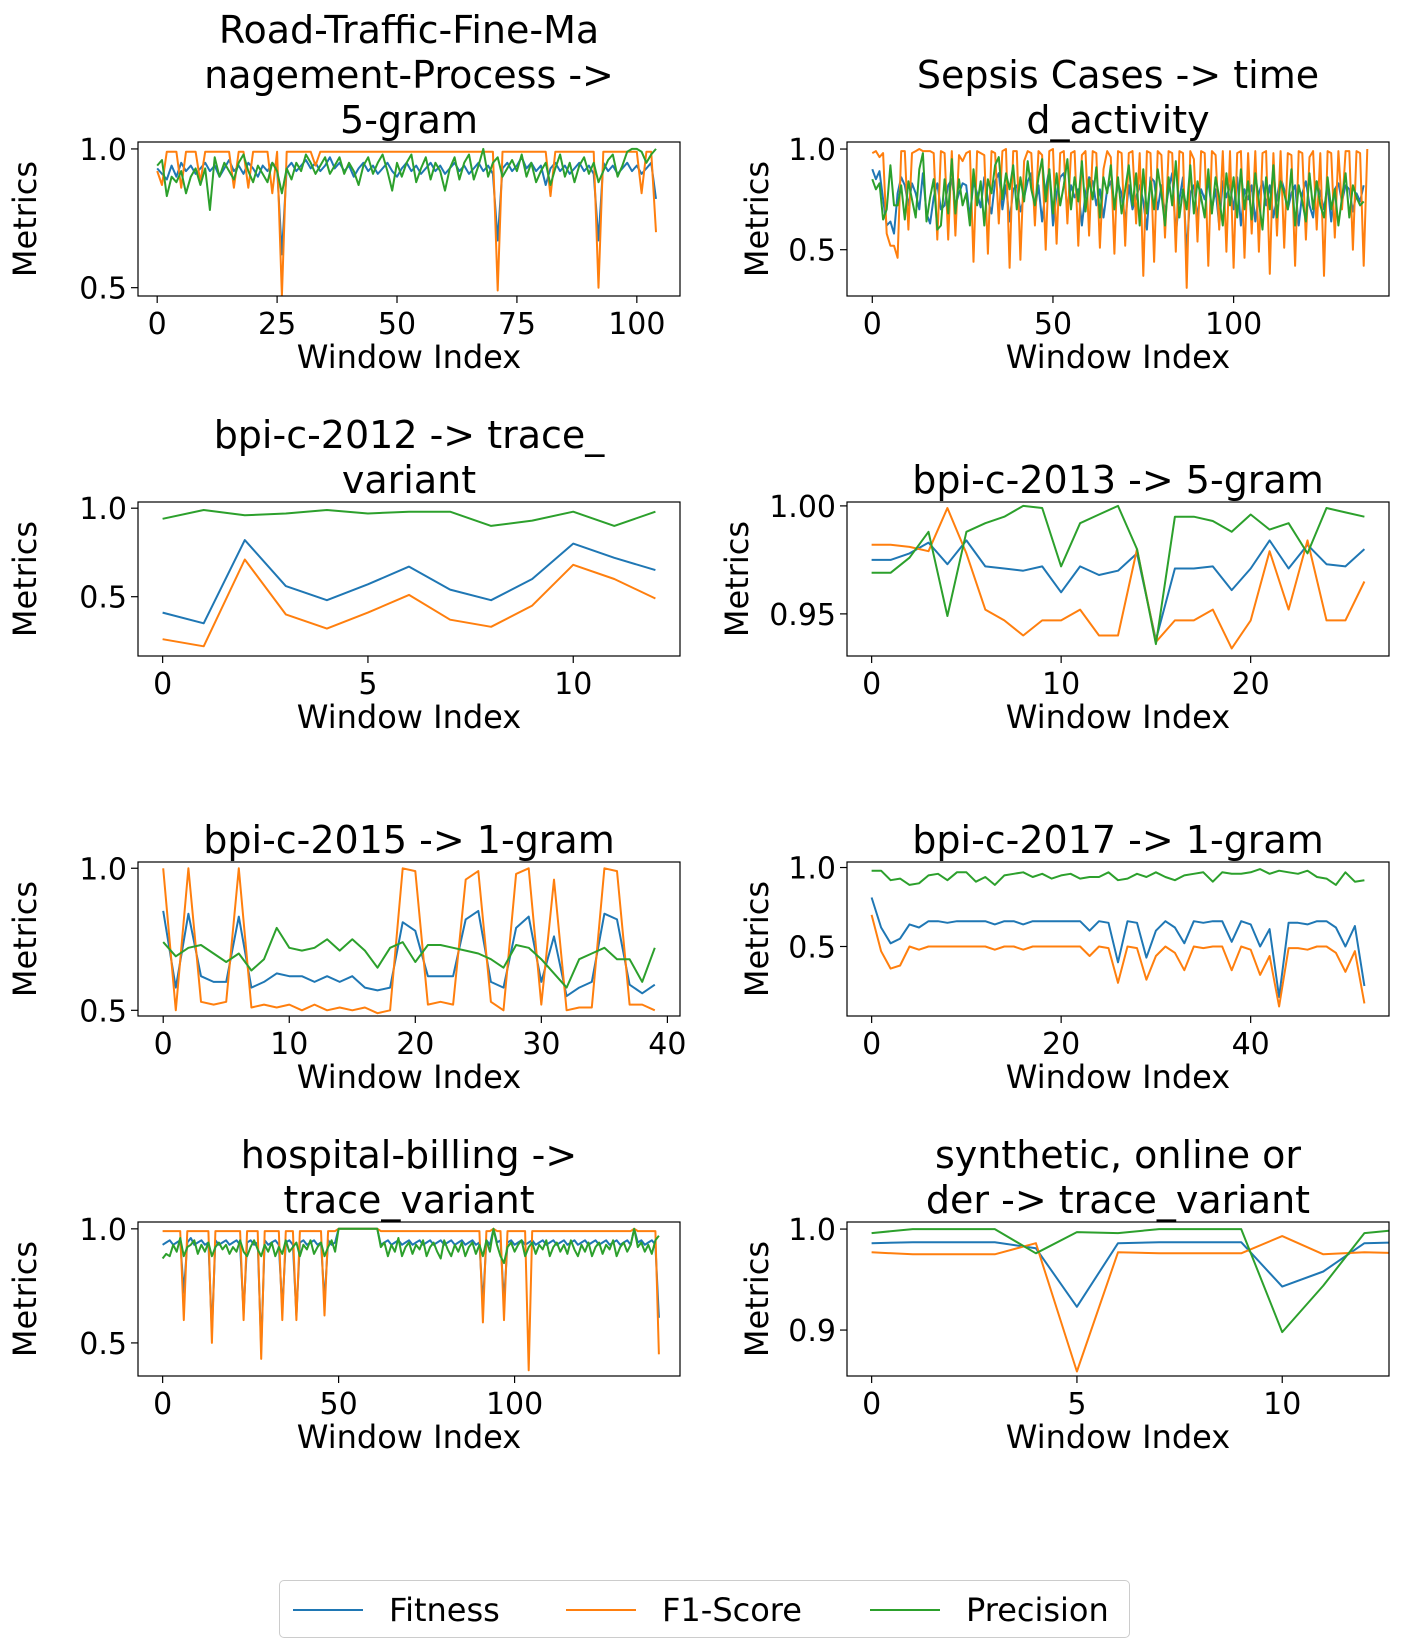 Image resolution: width=1426 pixels, height=1647 pixels. I want to click on legend-swatch-precision, so click(905, 1610).